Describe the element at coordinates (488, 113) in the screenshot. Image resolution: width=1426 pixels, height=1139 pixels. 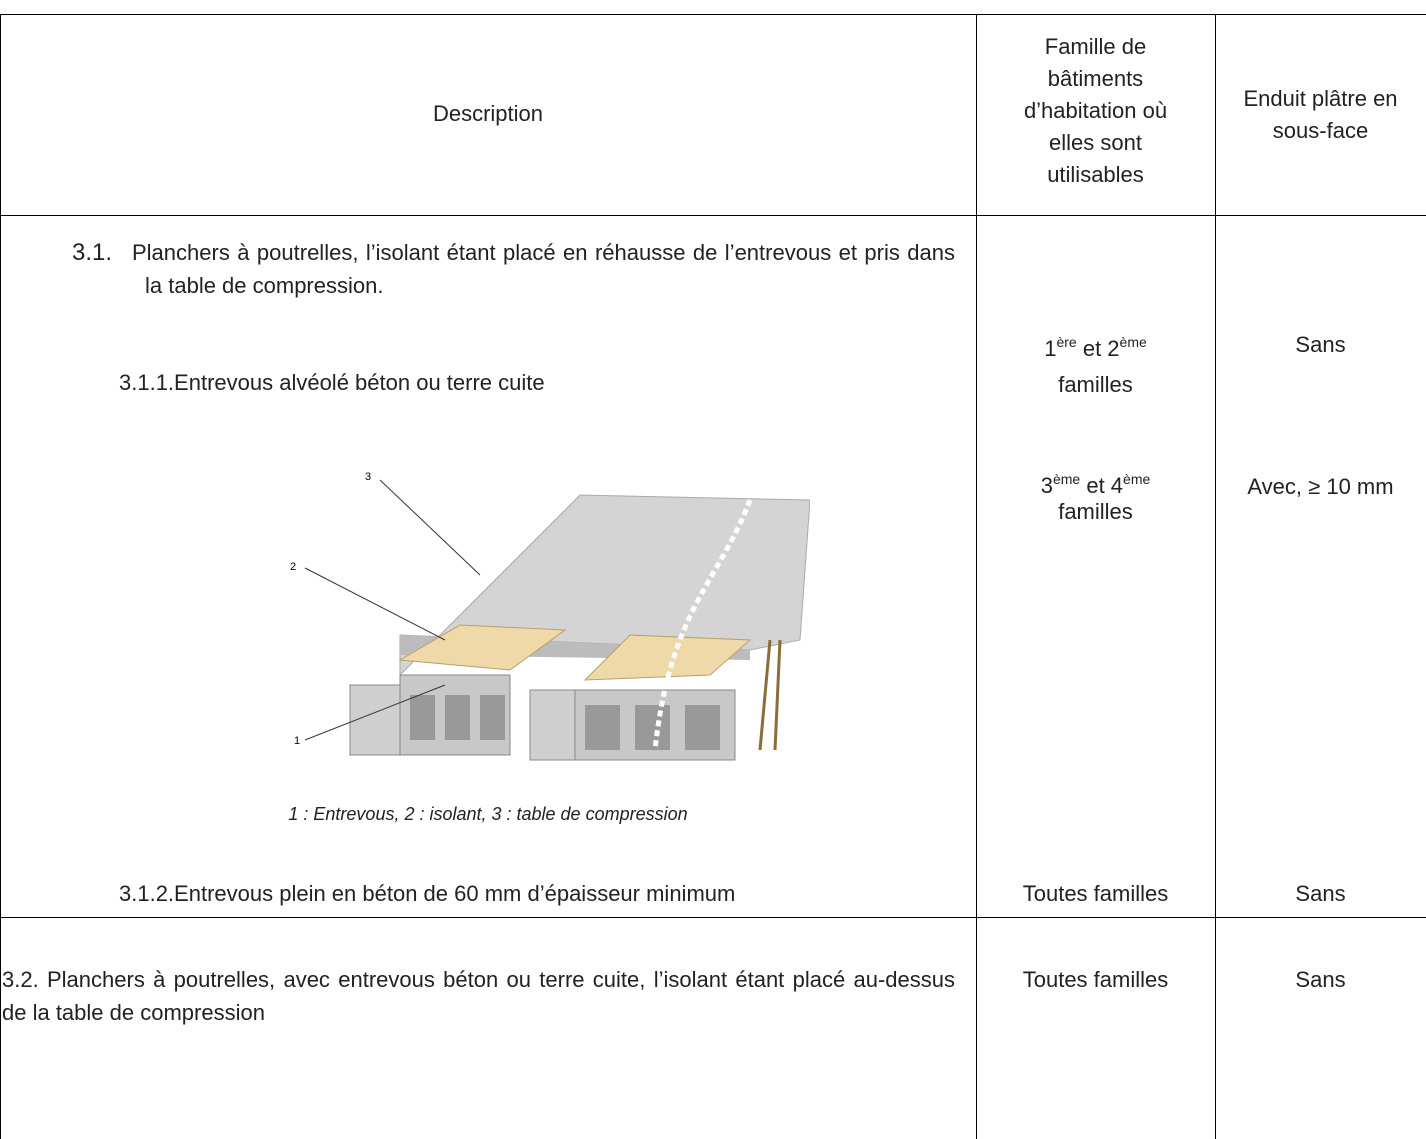
I see `header-description: Description` at that location.